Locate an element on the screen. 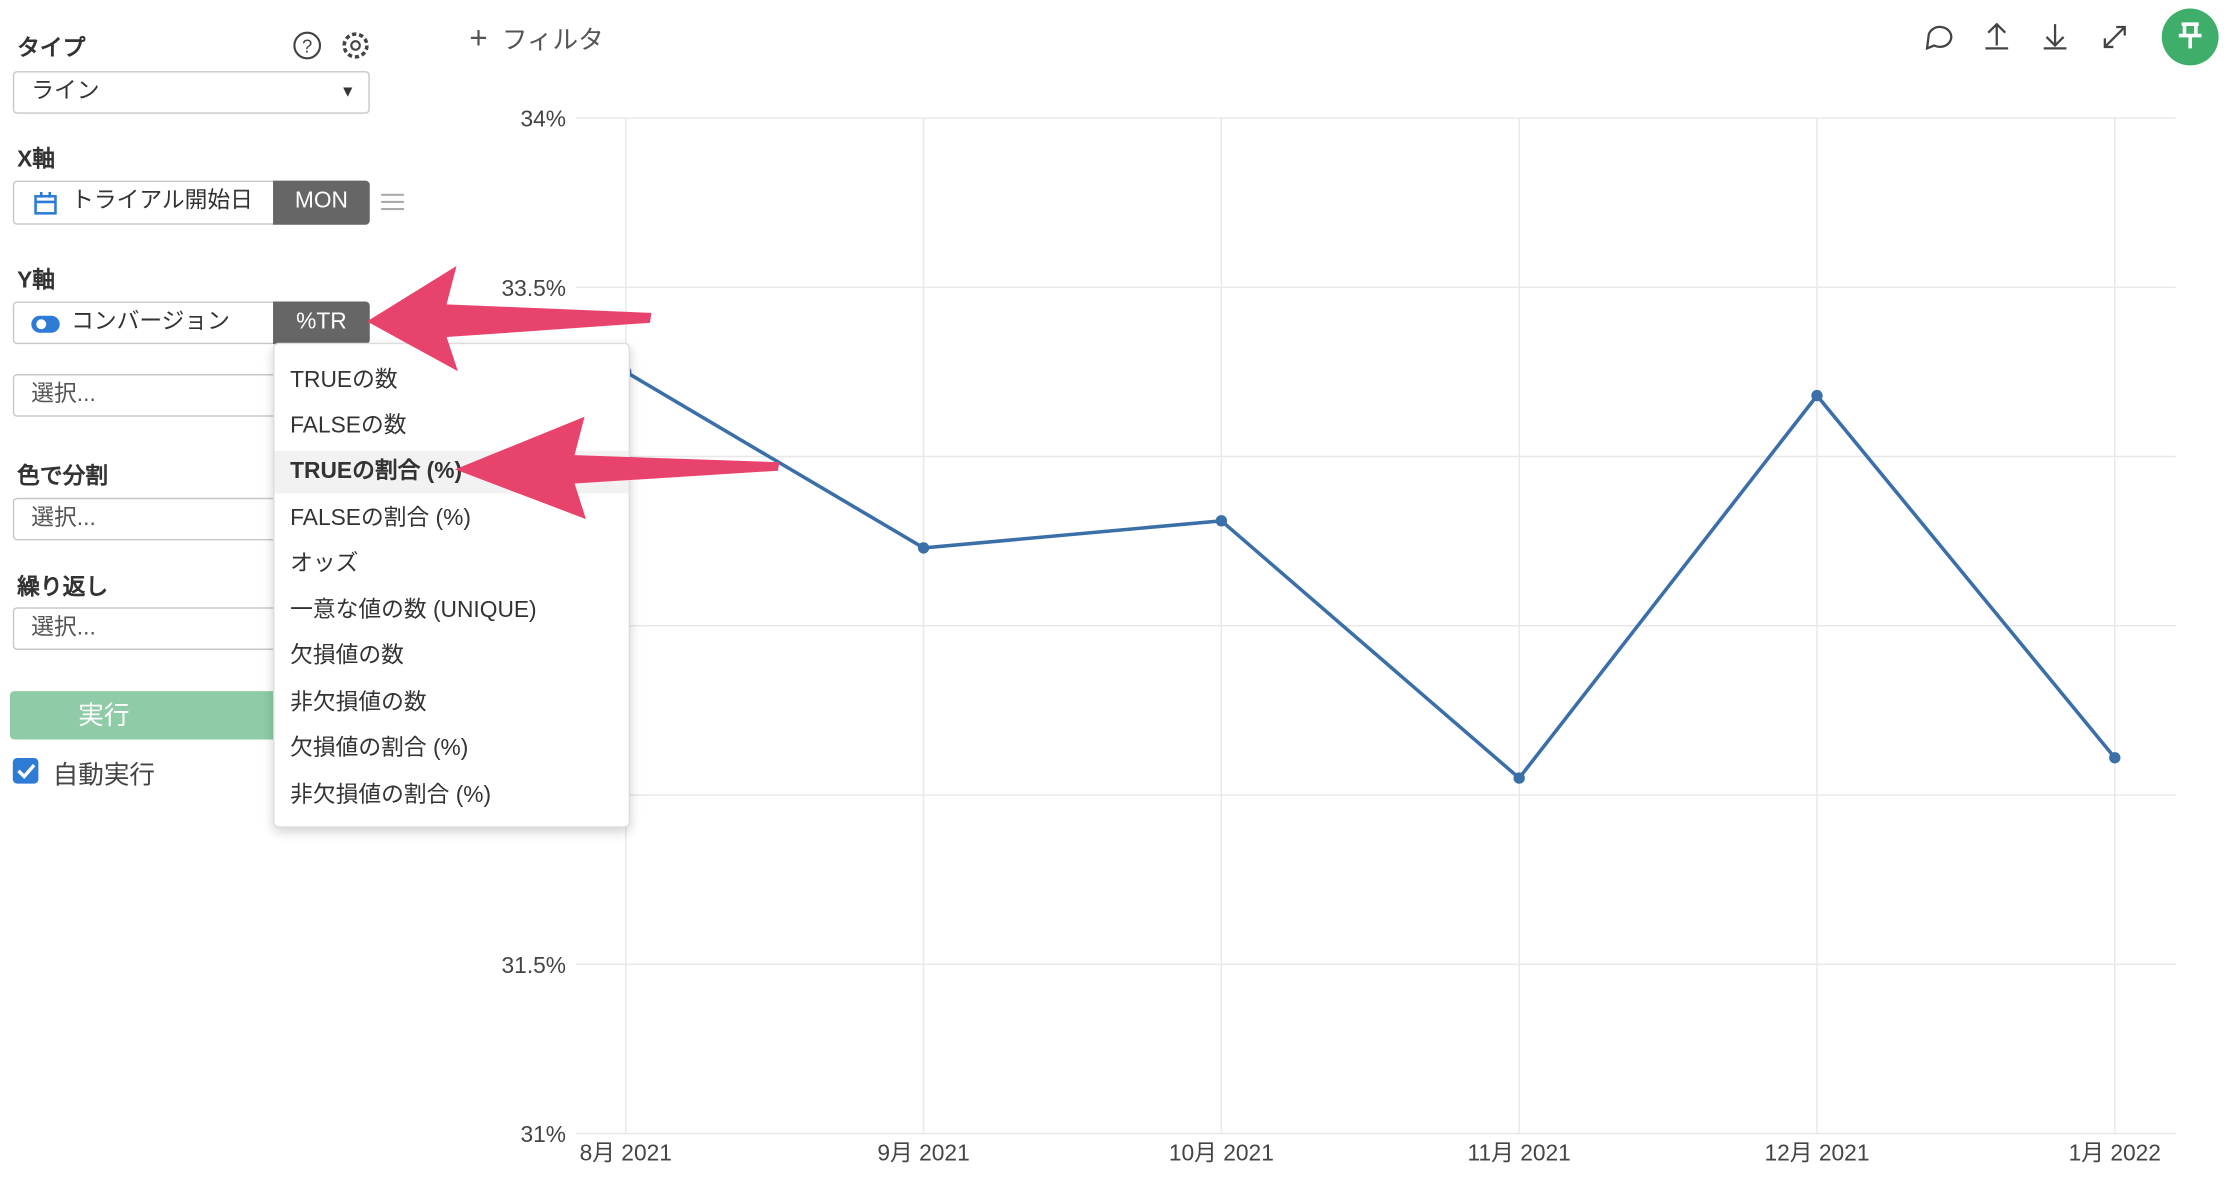  type-select: ライン ▼ is located at coordinates (191, 92).